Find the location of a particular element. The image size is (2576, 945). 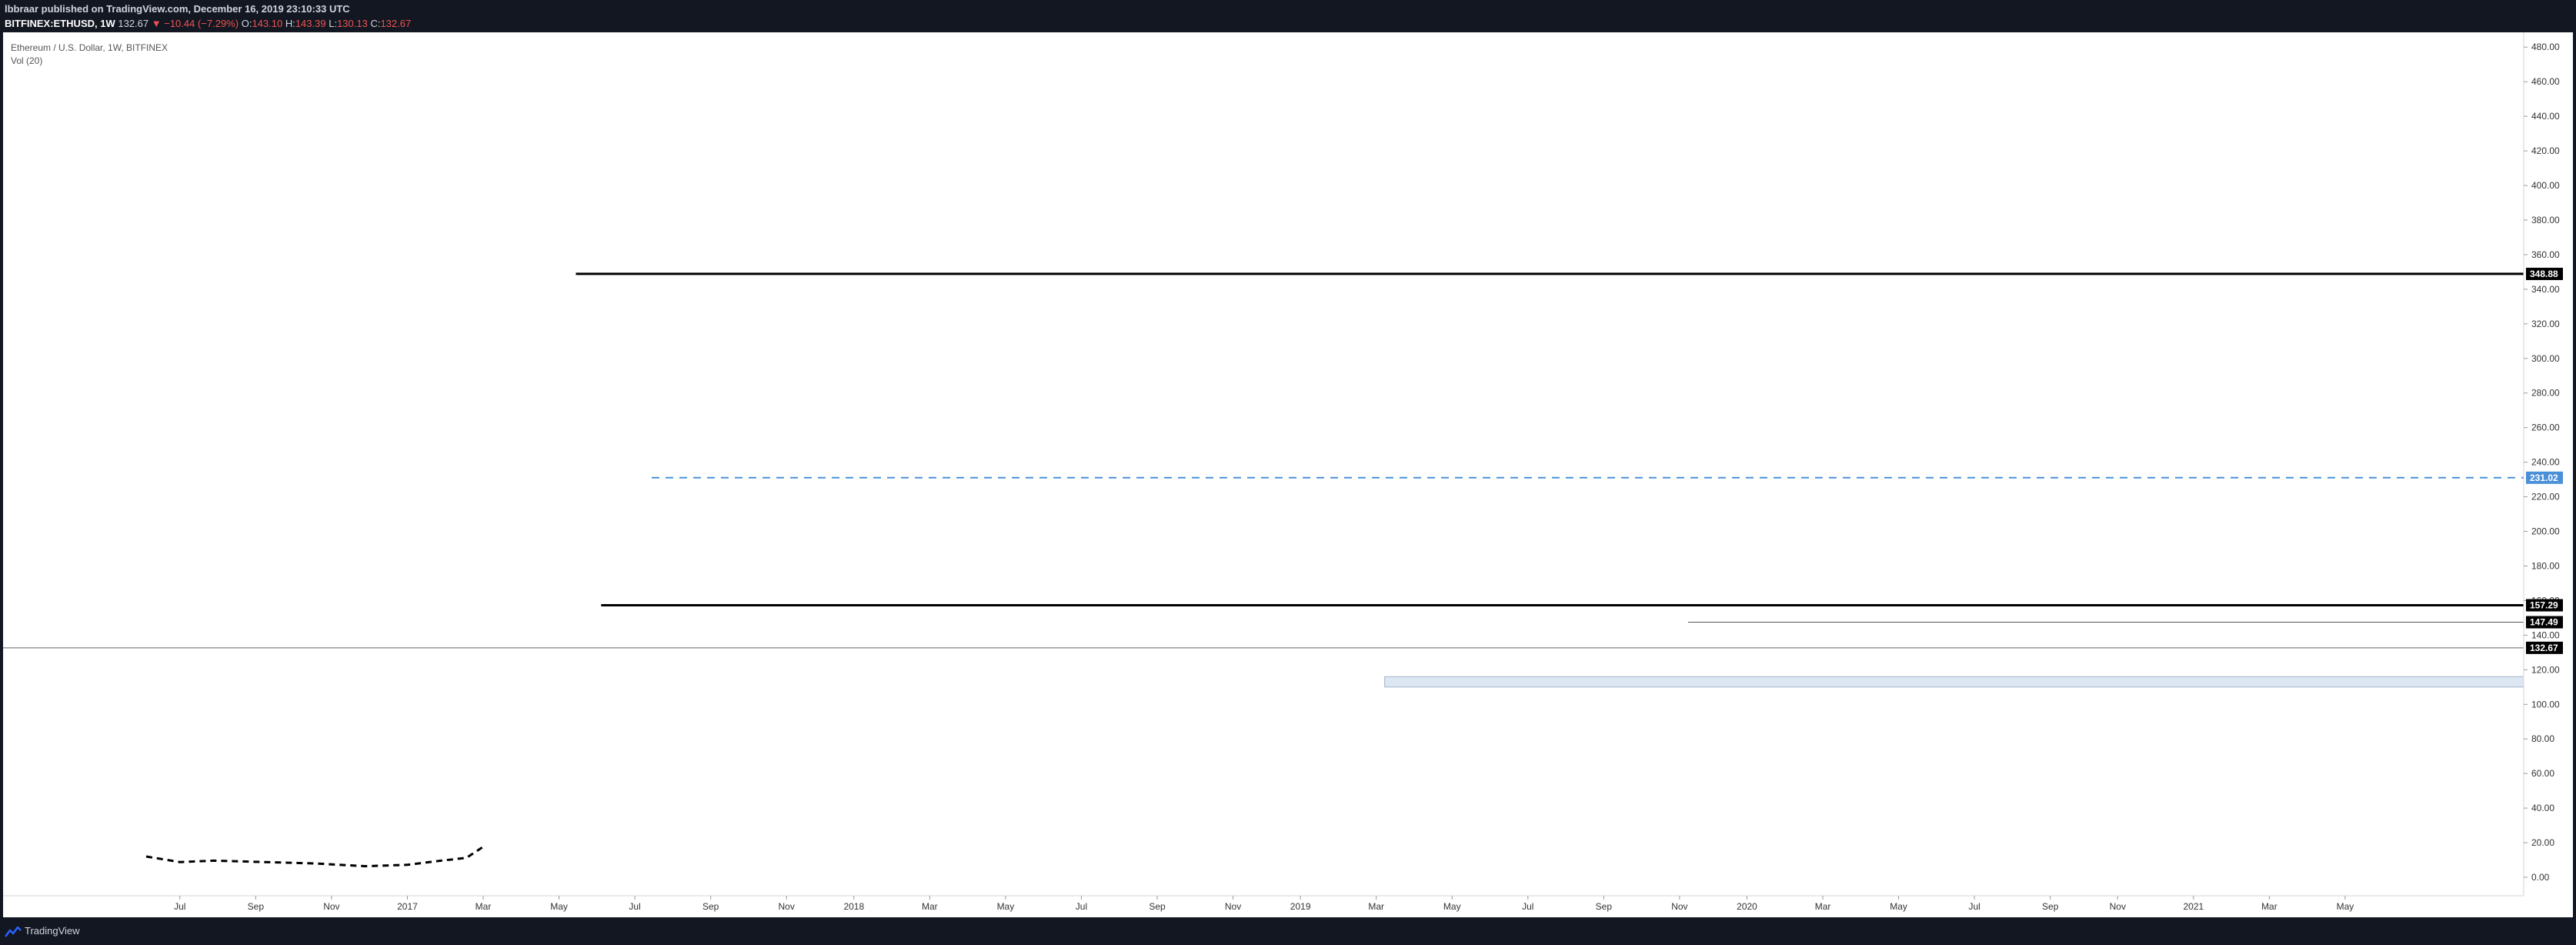

y-tick-label: 340.00 is located at coordinates (2546, 289).